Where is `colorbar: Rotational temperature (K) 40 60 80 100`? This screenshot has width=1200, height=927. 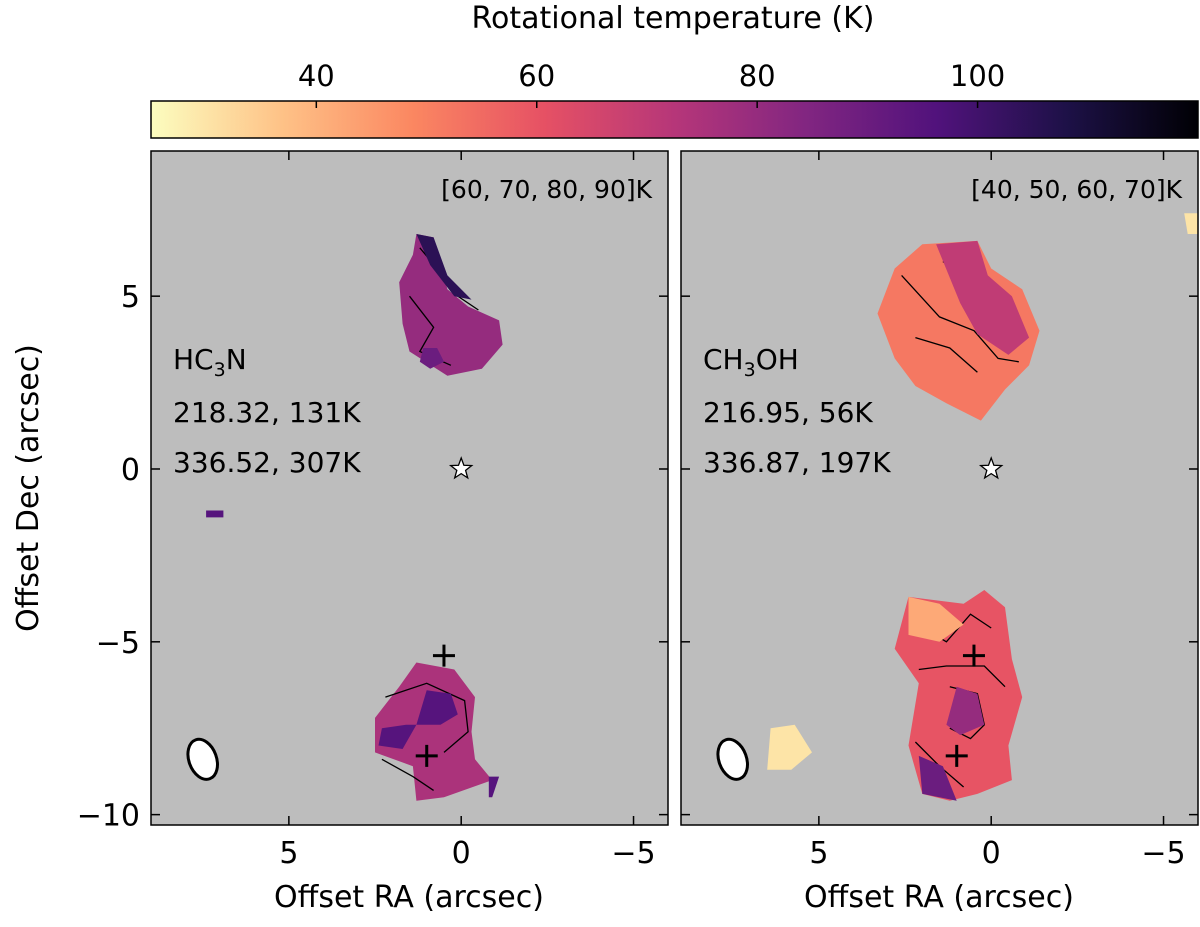 colorbar: Rotational temperature (K) 40 60 80 100 is located at coordinates (674, 70).